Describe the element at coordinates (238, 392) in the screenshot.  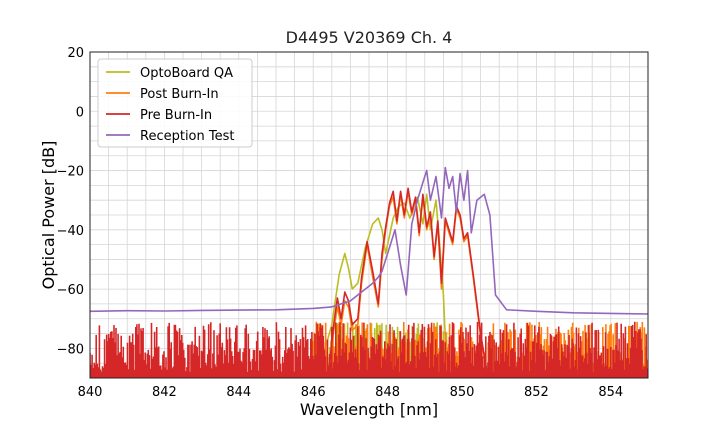
I see `x-tick-label: 844` at that location.